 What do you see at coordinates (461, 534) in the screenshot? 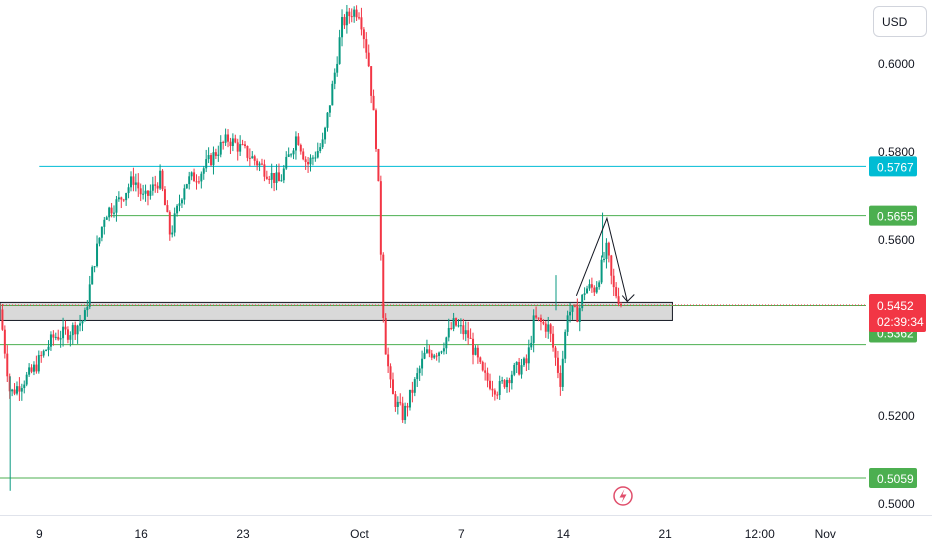
I see `x-tick-label: 7` at bounding box center [461, 534].